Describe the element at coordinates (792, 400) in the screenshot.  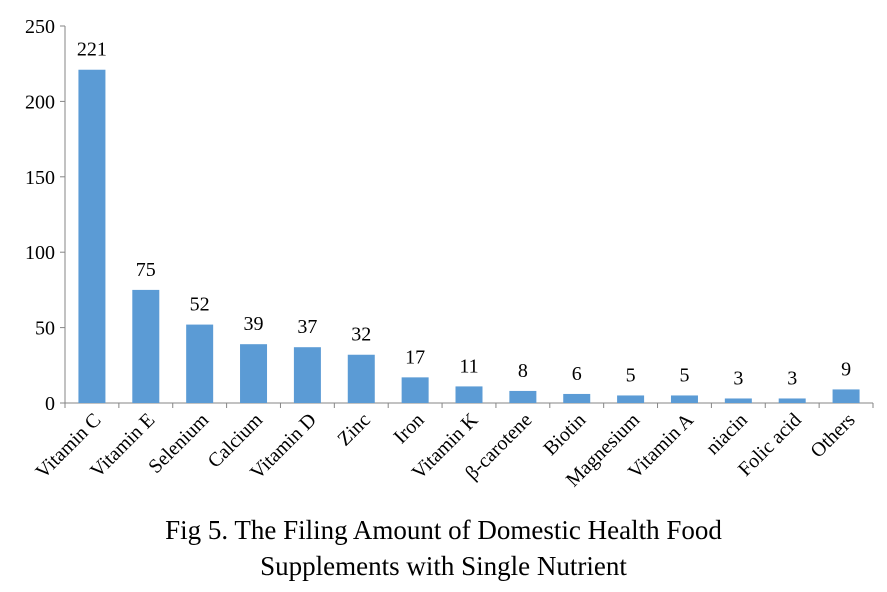
I see `bar-folic-acid` at that location.